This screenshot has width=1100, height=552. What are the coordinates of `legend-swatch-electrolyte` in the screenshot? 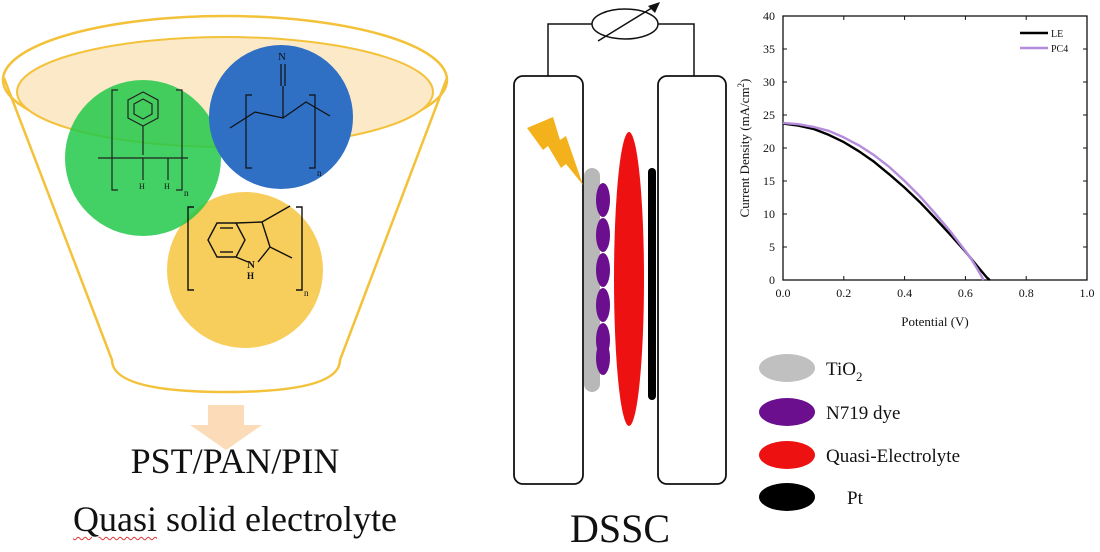 It's located at (787, 455).